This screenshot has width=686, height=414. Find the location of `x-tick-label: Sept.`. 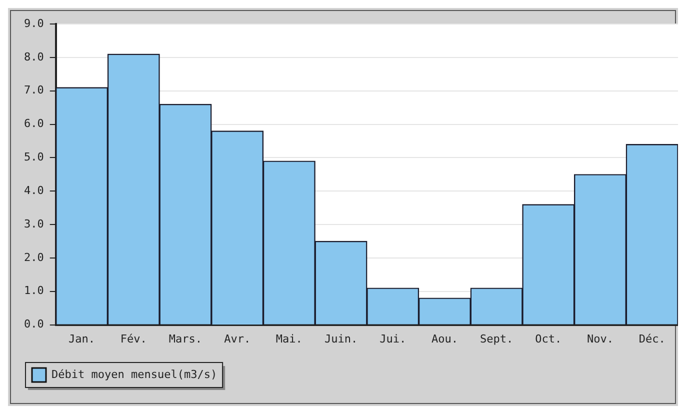

x-tick-label: Sept. is located at coordinates (497, 339).